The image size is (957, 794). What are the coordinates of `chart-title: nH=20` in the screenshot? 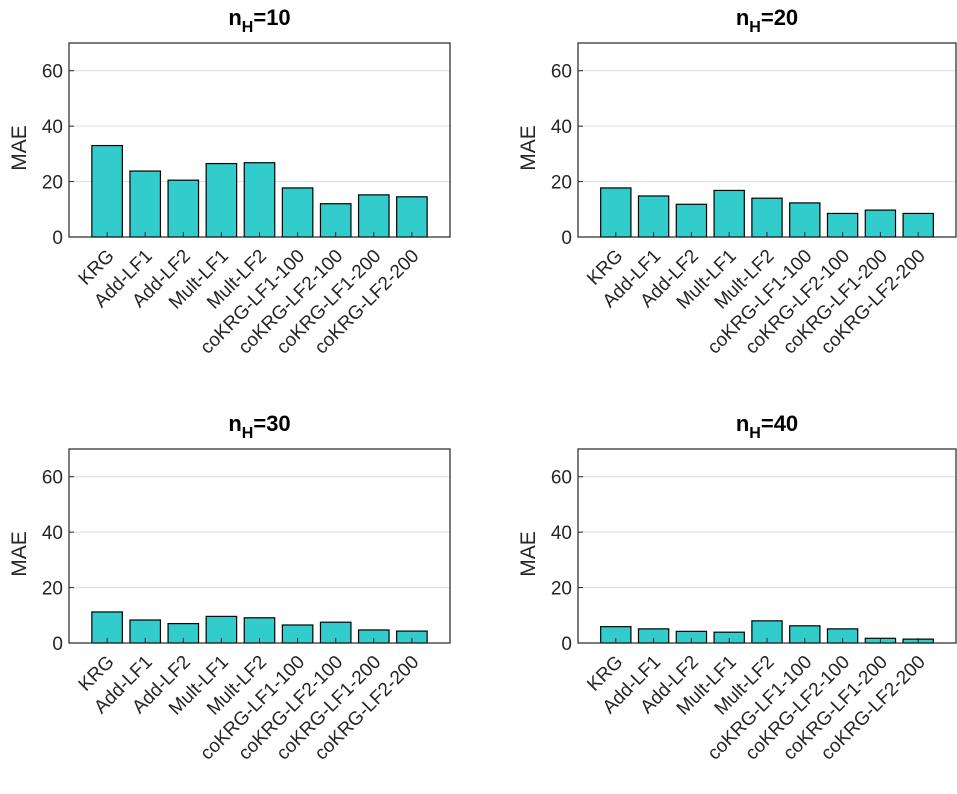 It's located at (767, 20).